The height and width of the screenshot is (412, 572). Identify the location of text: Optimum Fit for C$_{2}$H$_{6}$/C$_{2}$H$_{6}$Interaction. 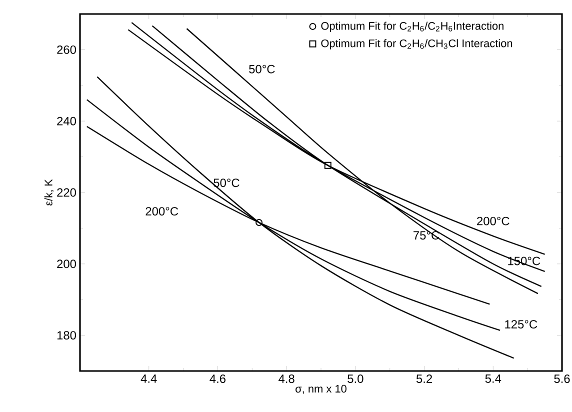
(412, 27).